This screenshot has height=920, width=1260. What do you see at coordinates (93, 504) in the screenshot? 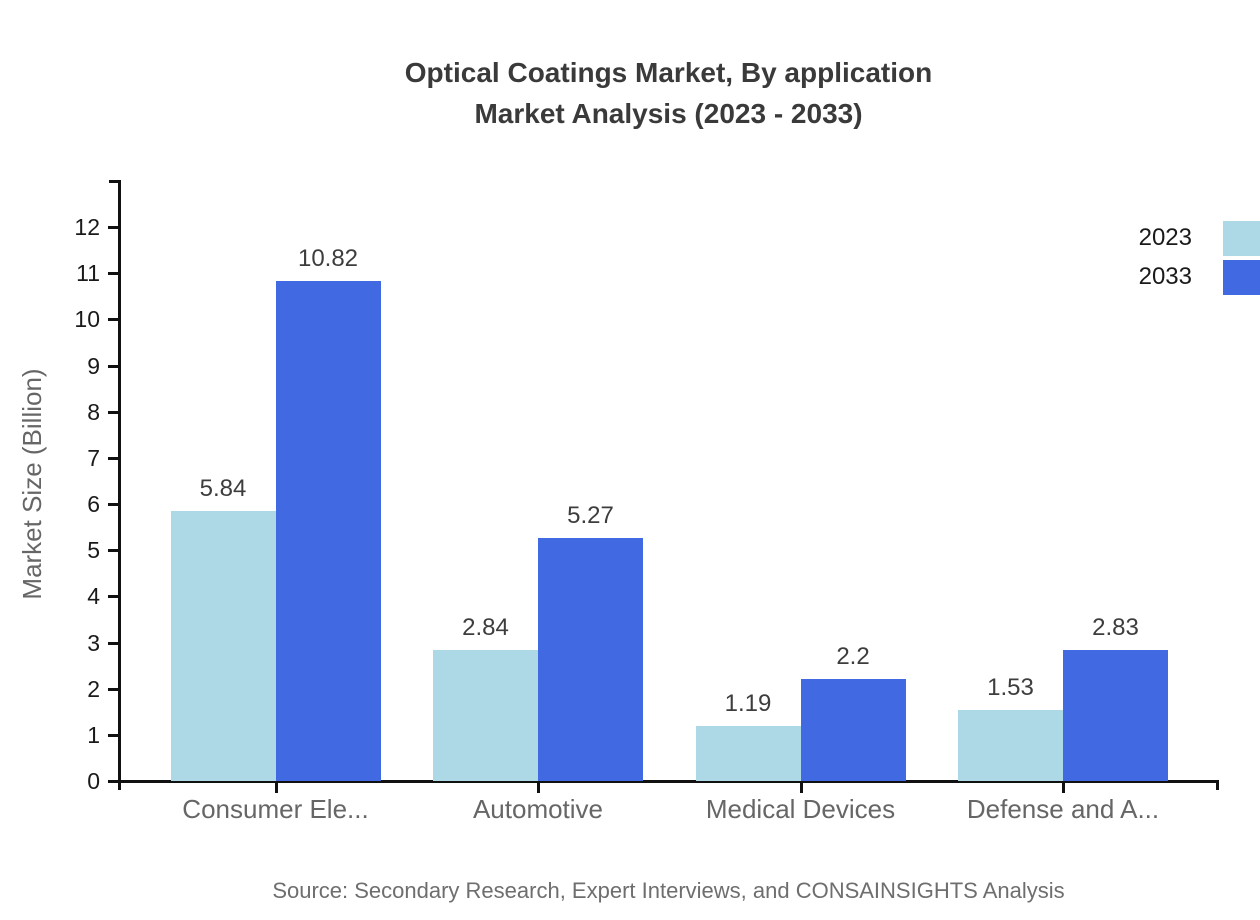
I see `y-tick-label: 6` at bounding box center [93, 504].